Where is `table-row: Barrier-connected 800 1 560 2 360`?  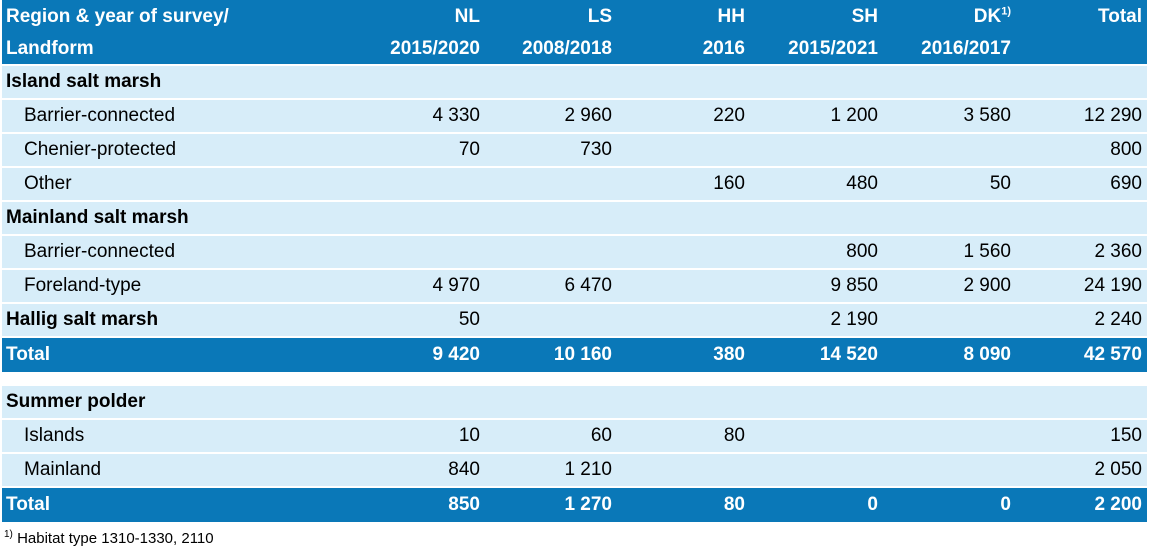 table-row: Barrier-connected 800 1 560 2 360 is located at coordinates (574, 253).